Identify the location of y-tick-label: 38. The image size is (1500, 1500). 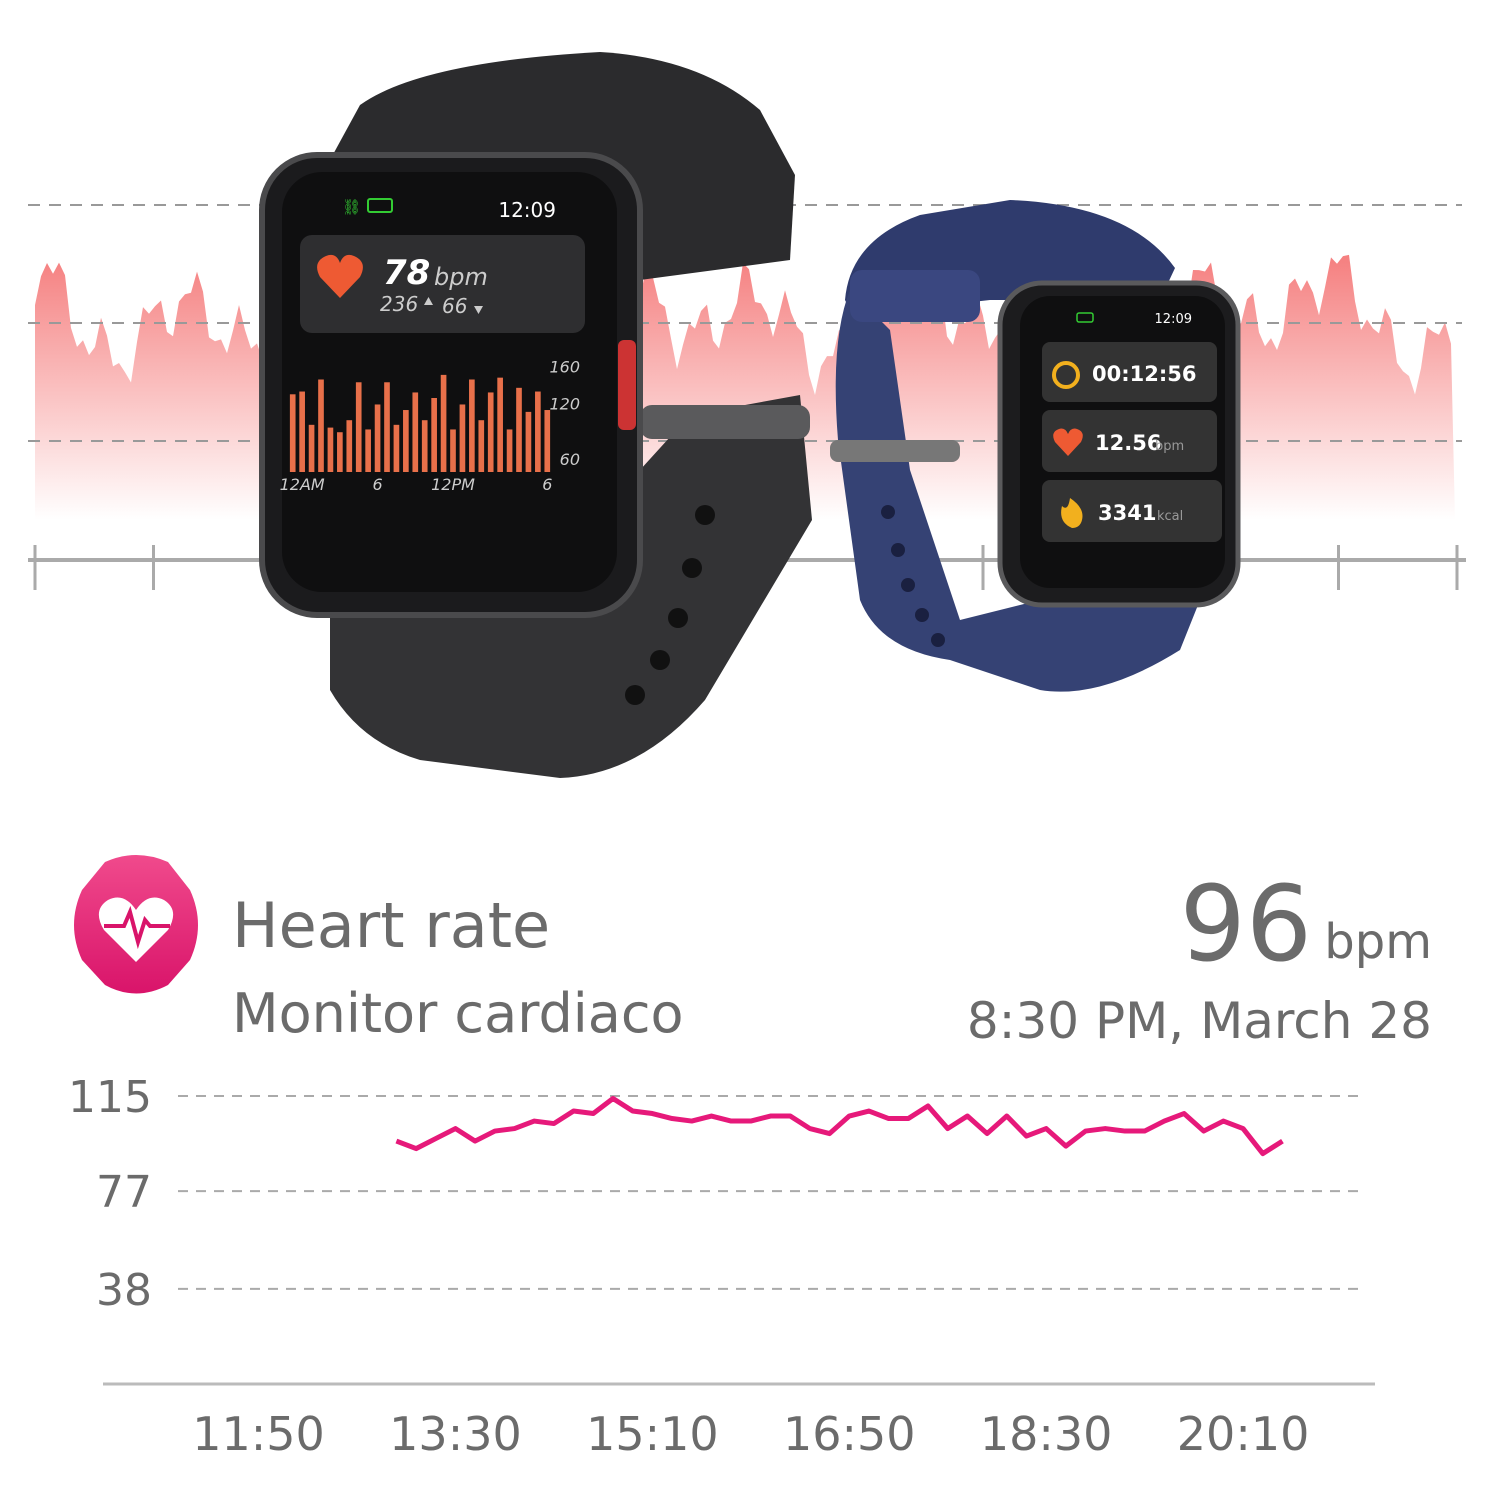
(124, 1290).